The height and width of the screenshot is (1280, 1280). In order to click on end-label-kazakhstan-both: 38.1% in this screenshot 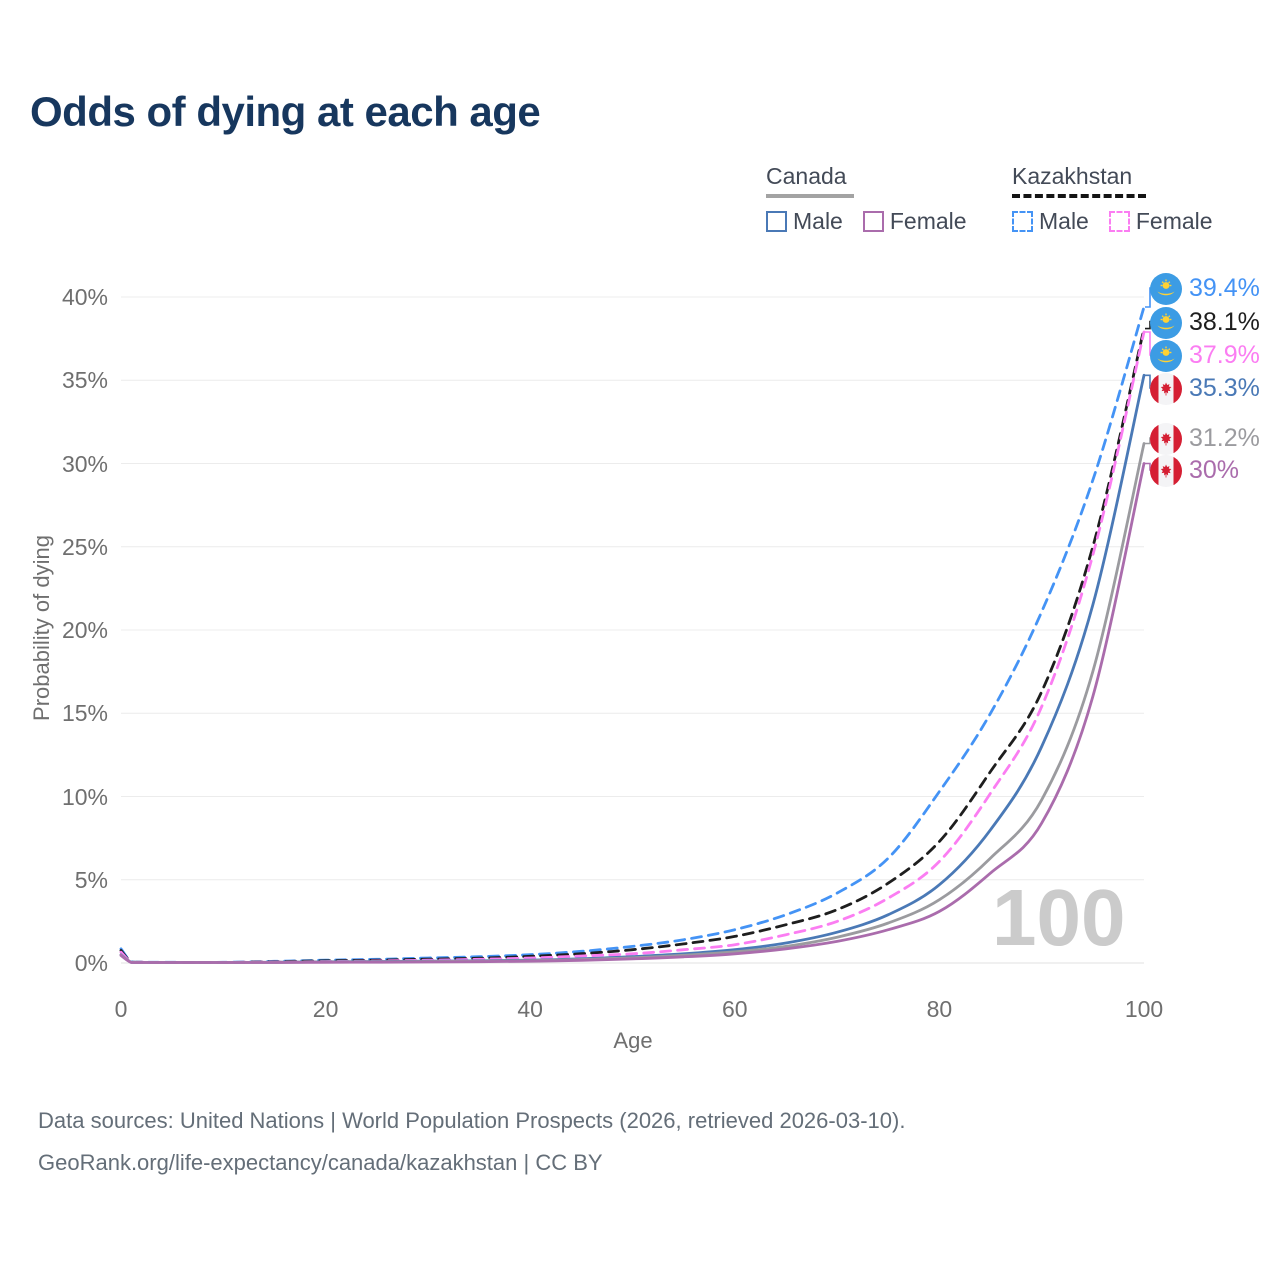, I will do `click(1205, 322)`.